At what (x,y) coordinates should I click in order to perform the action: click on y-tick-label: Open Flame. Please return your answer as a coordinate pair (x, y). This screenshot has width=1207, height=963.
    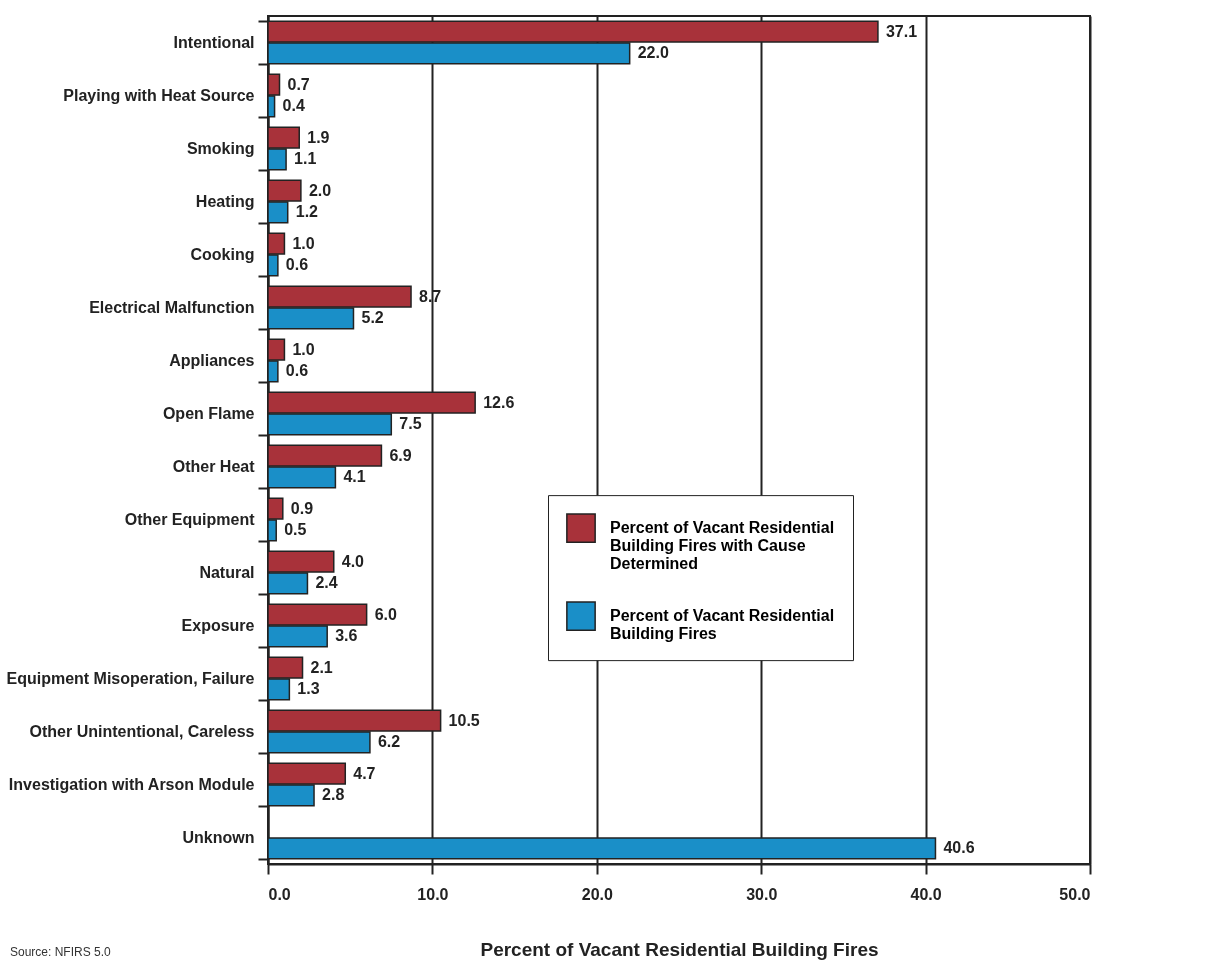
    Looking at the image, I should click on (208, 413).